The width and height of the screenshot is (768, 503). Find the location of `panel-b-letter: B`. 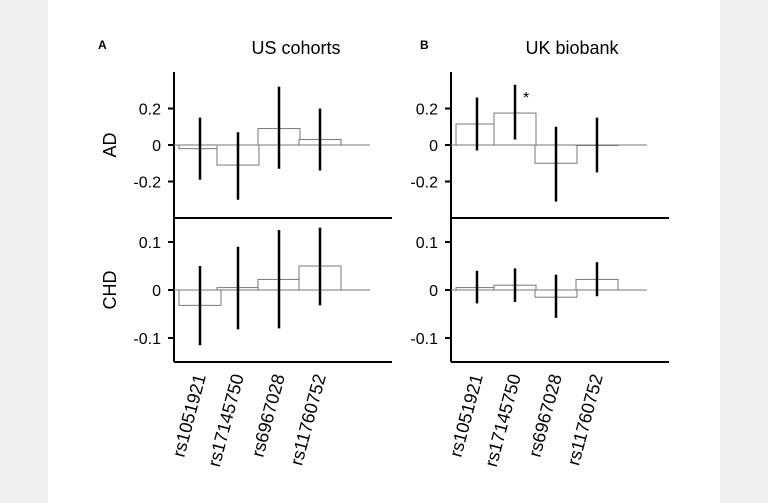

panel-b-letter: B is located at coordinates (424, 45).